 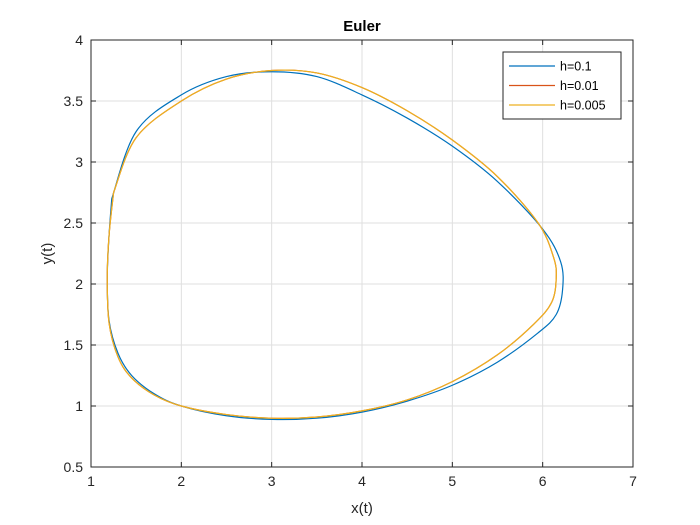 What do you see at coordinates (74, 101) in the screenshot?
I see `y-tick-label: 3.5` at bounding box center [74, 101].